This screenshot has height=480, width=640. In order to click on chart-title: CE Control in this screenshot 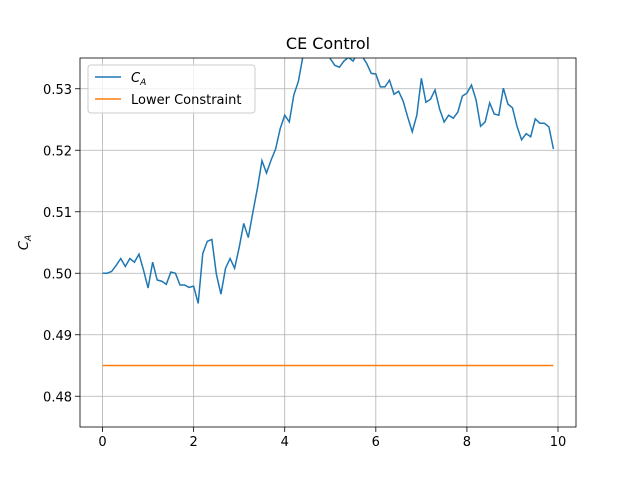, I will do `click(328, 43)`.